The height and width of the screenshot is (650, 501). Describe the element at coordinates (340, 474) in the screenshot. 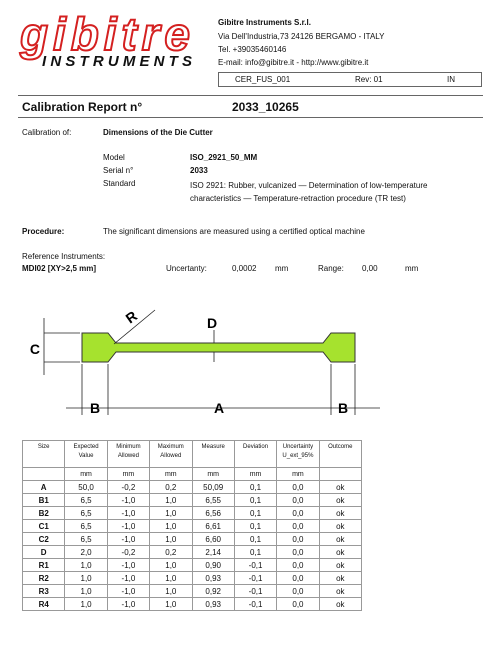

I see `unit-cell` at that location.